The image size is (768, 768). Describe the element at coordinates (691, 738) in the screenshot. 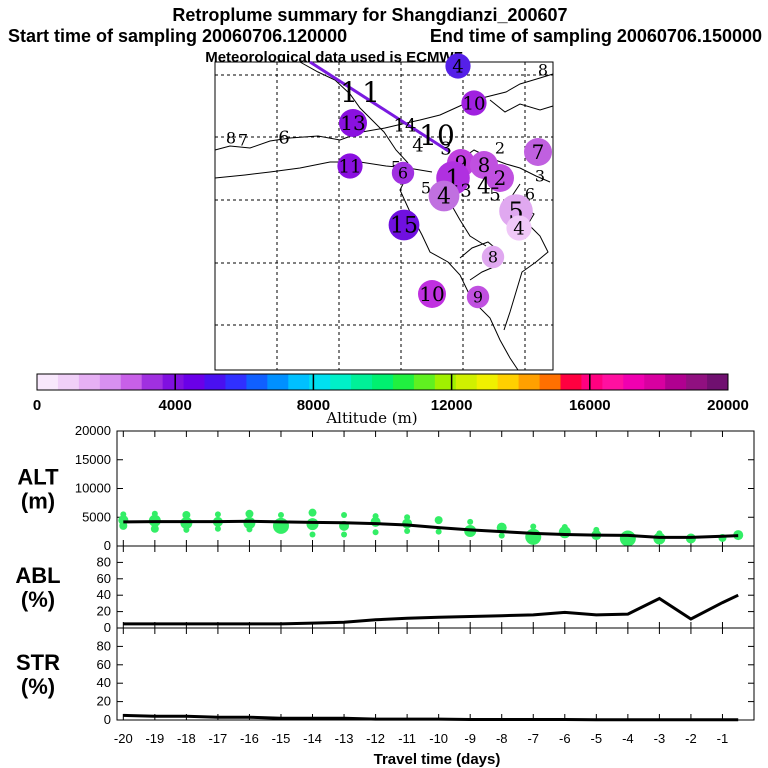

I see `x-tick-label: -2` at that location.